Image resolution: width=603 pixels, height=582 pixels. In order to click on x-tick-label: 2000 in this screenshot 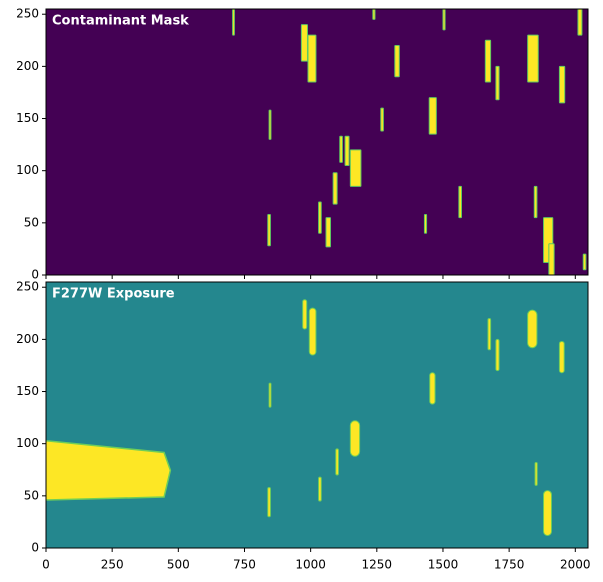, I will do `click(575, 565)`.